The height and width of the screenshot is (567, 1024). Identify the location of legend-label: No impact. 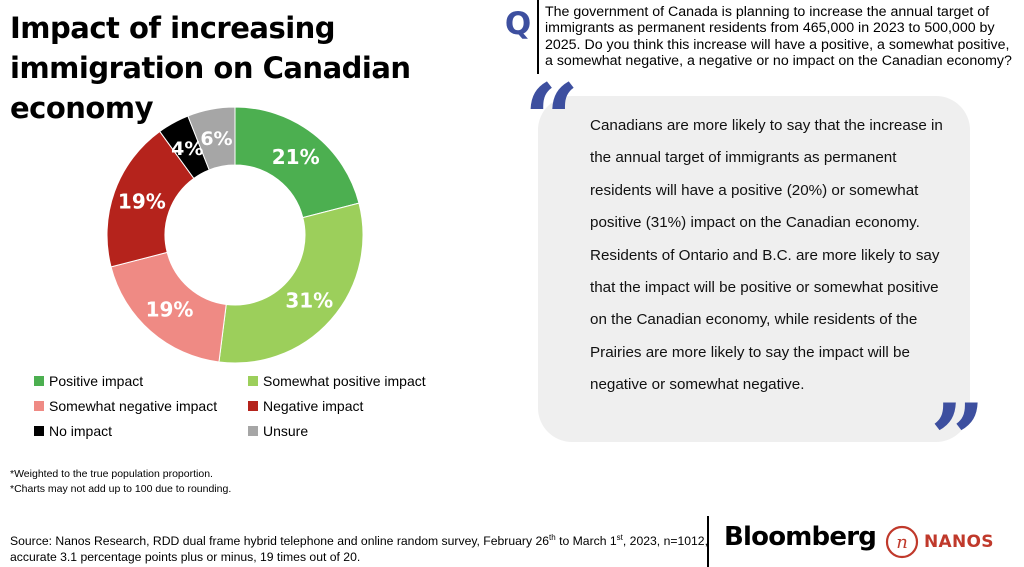
(81, 431).